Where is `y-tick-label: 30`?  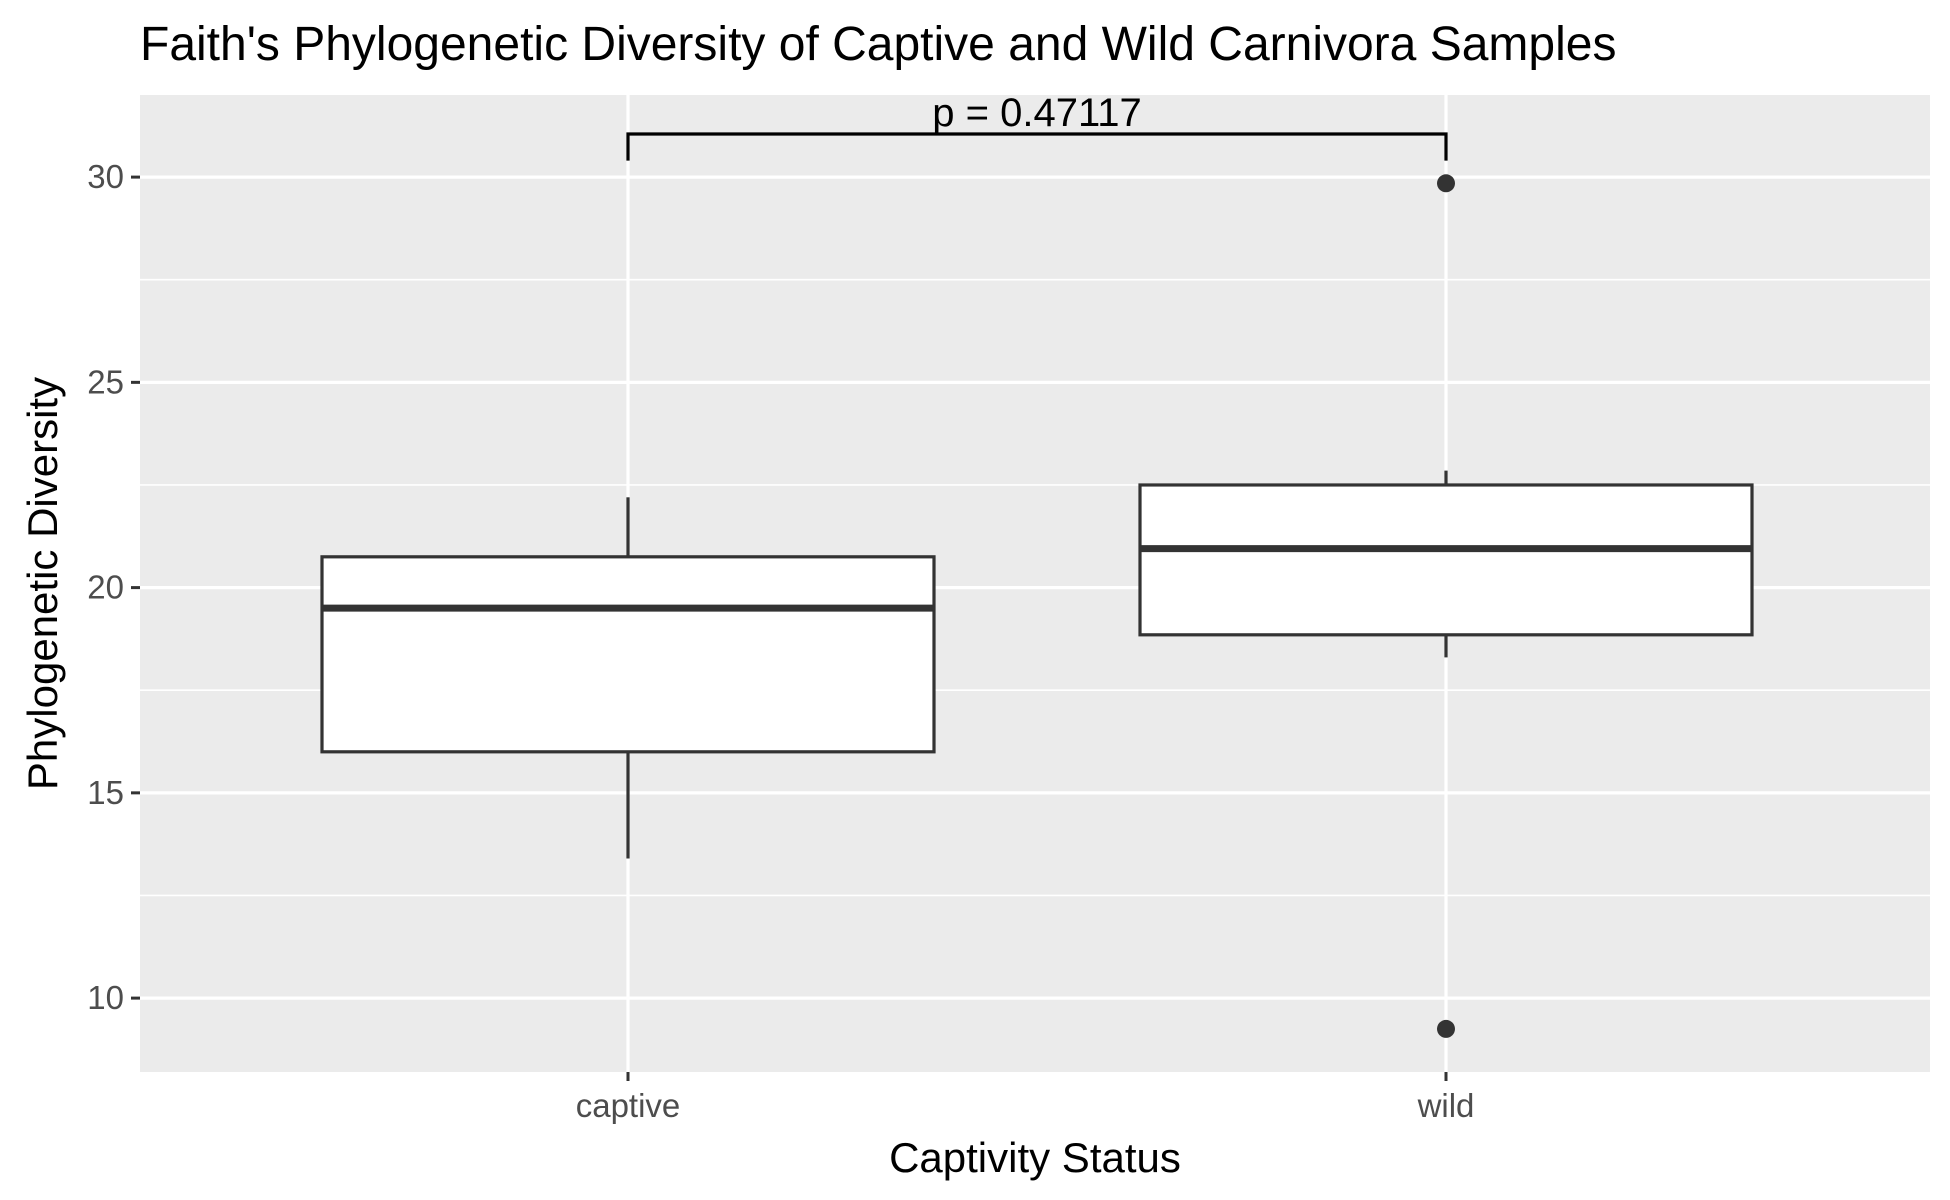
y-tick-label: 30 is located at coordinates (105, 176).